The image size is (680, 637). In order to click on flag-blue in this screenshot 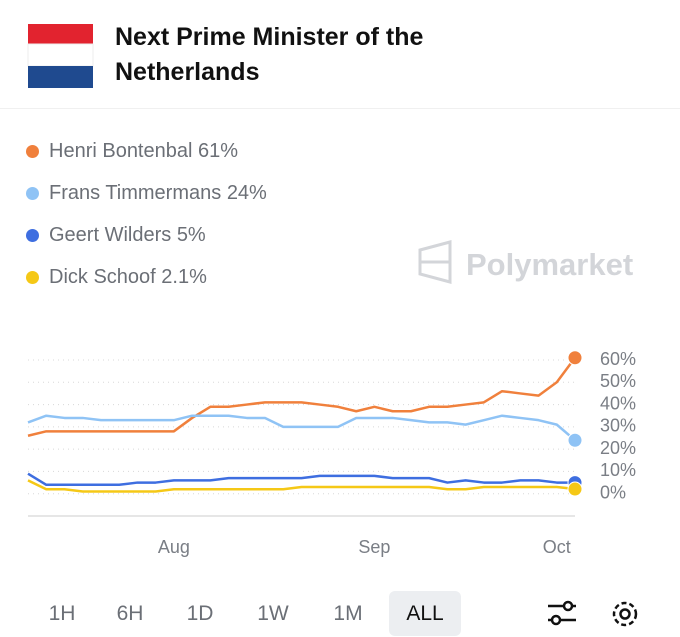, I will do `click(60, 77)`.